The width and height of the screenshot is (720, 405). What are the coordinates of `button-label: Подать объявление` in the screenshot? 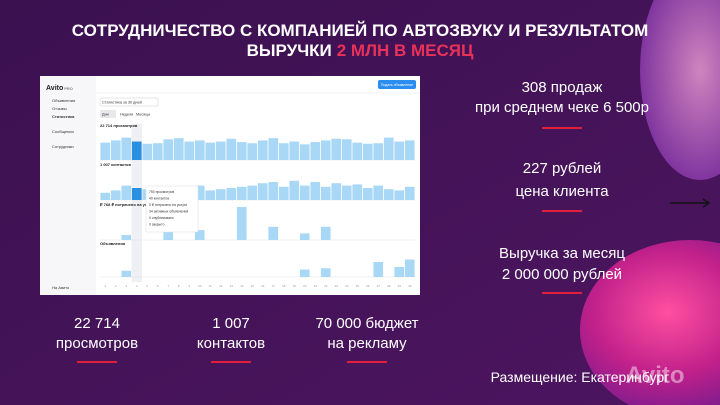 It's located at (397, 85).